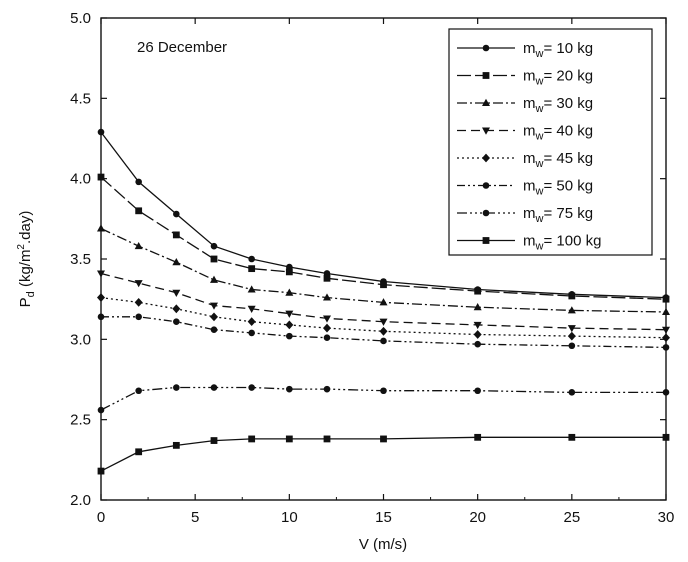 The width and height of the screenshot is (688, 562). I want to click on y-tick-label: 4.0, so click(80, 179).